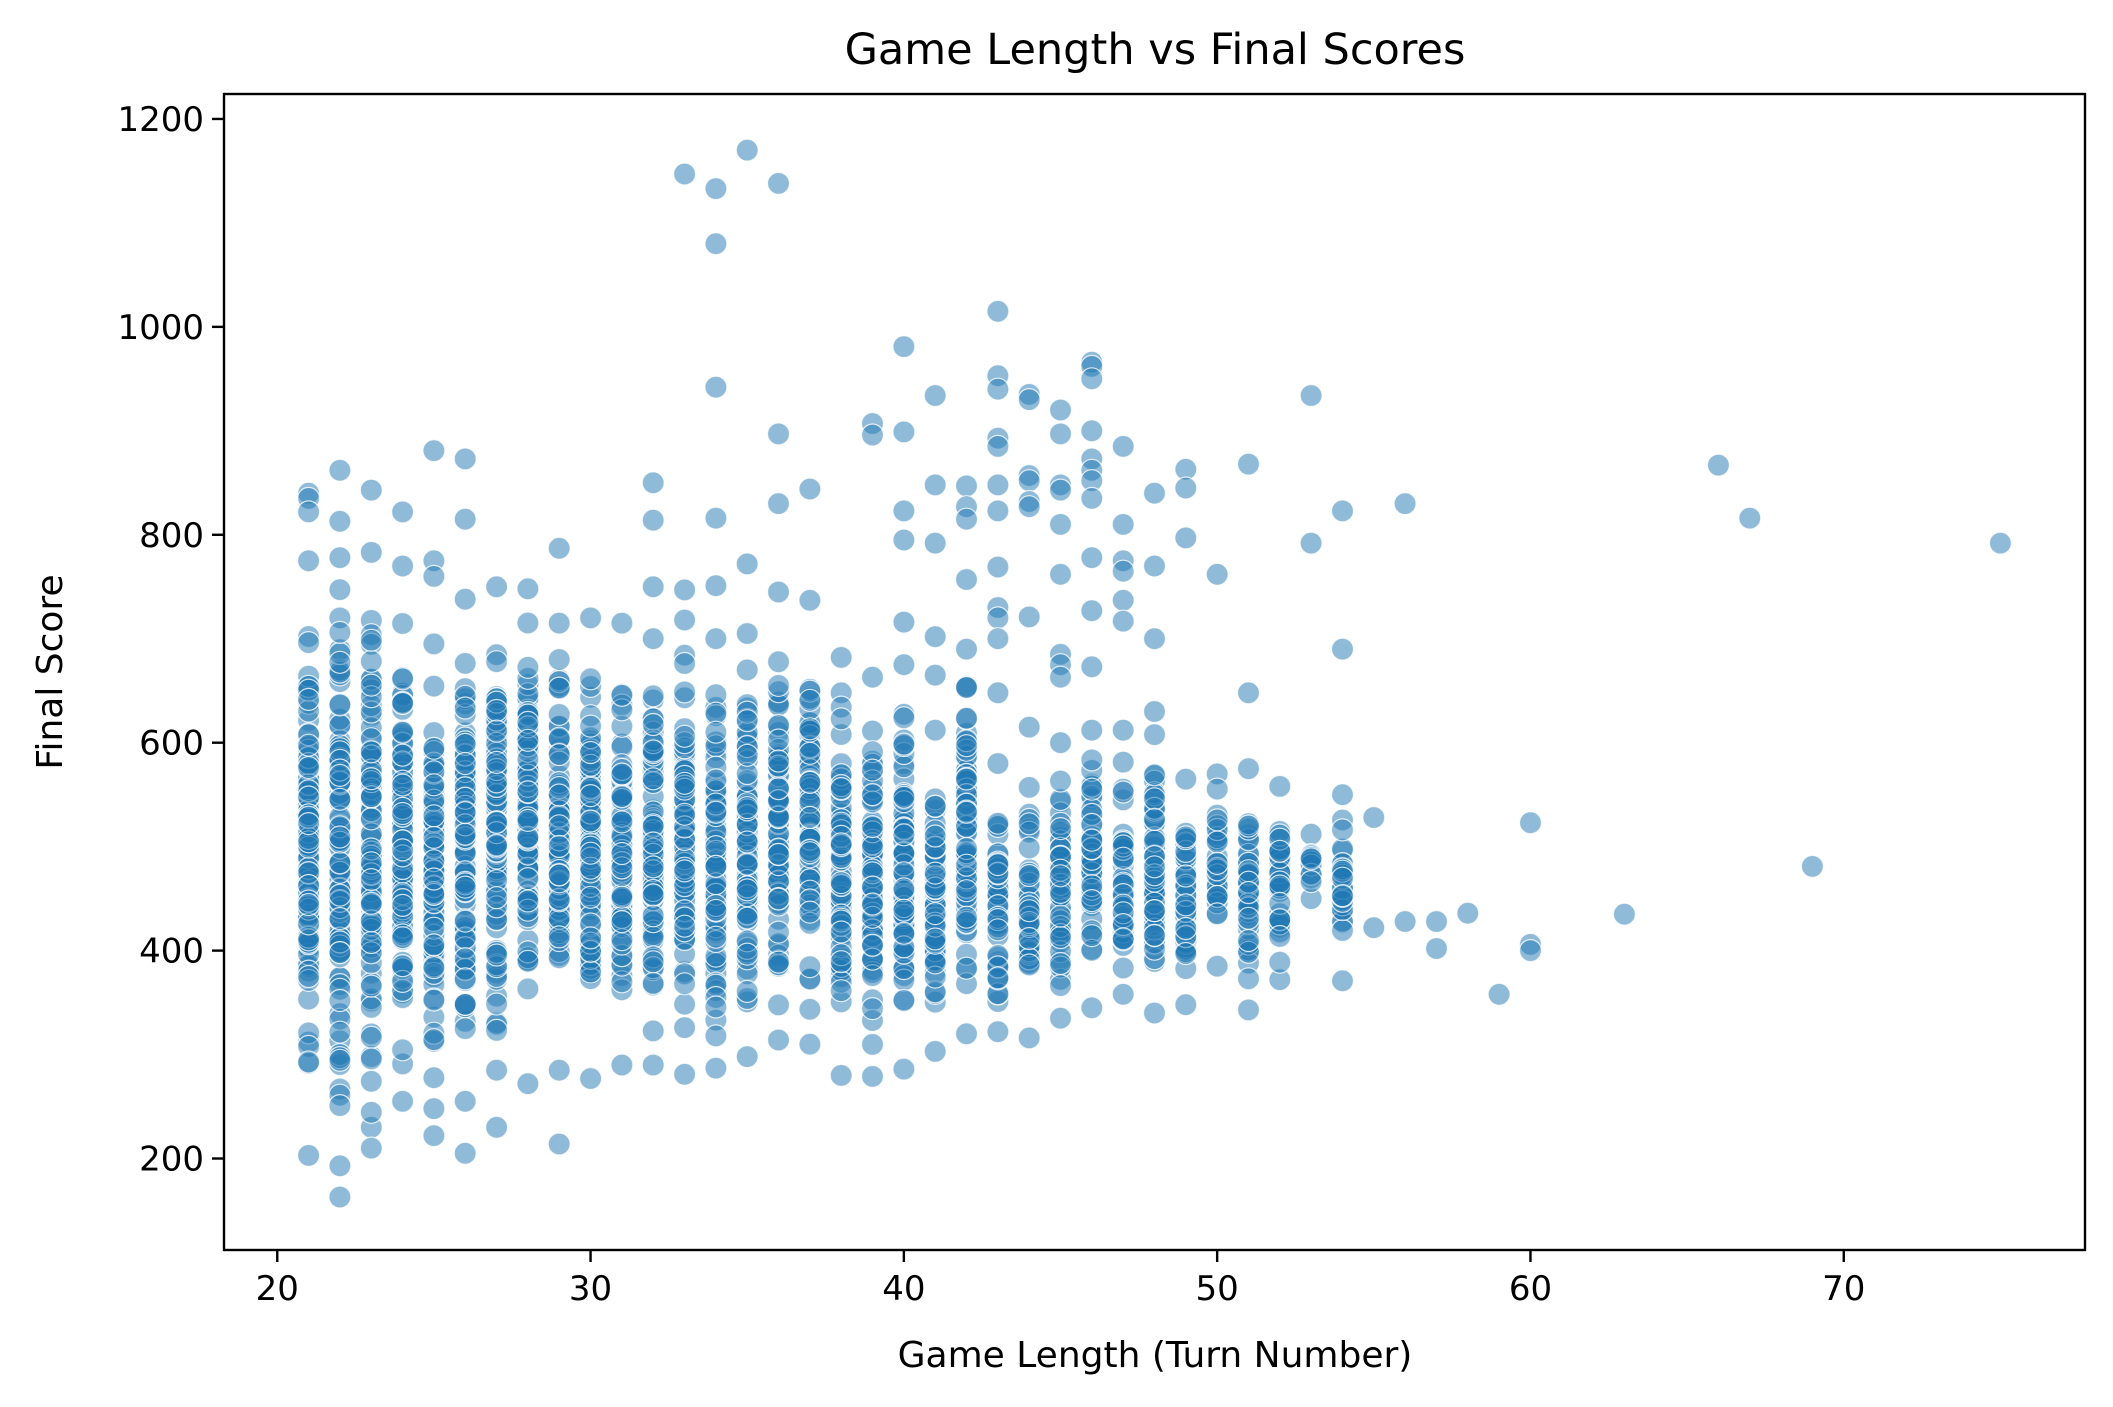  Describe the element at coordinates (171, 952) in the screenshot. I see `y-tick-label: 400` at that location.